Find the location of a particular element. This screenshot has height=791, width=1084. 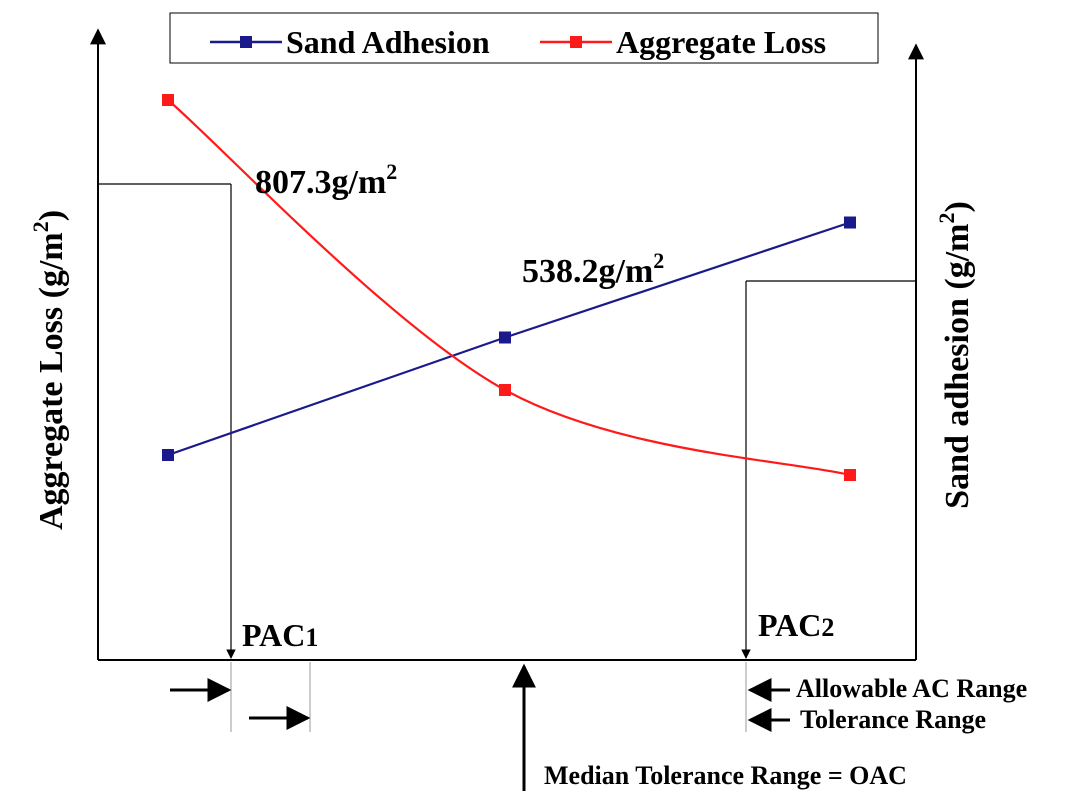

label-tolerance-range: Tolerance Range is located at coordinates (893, 719).